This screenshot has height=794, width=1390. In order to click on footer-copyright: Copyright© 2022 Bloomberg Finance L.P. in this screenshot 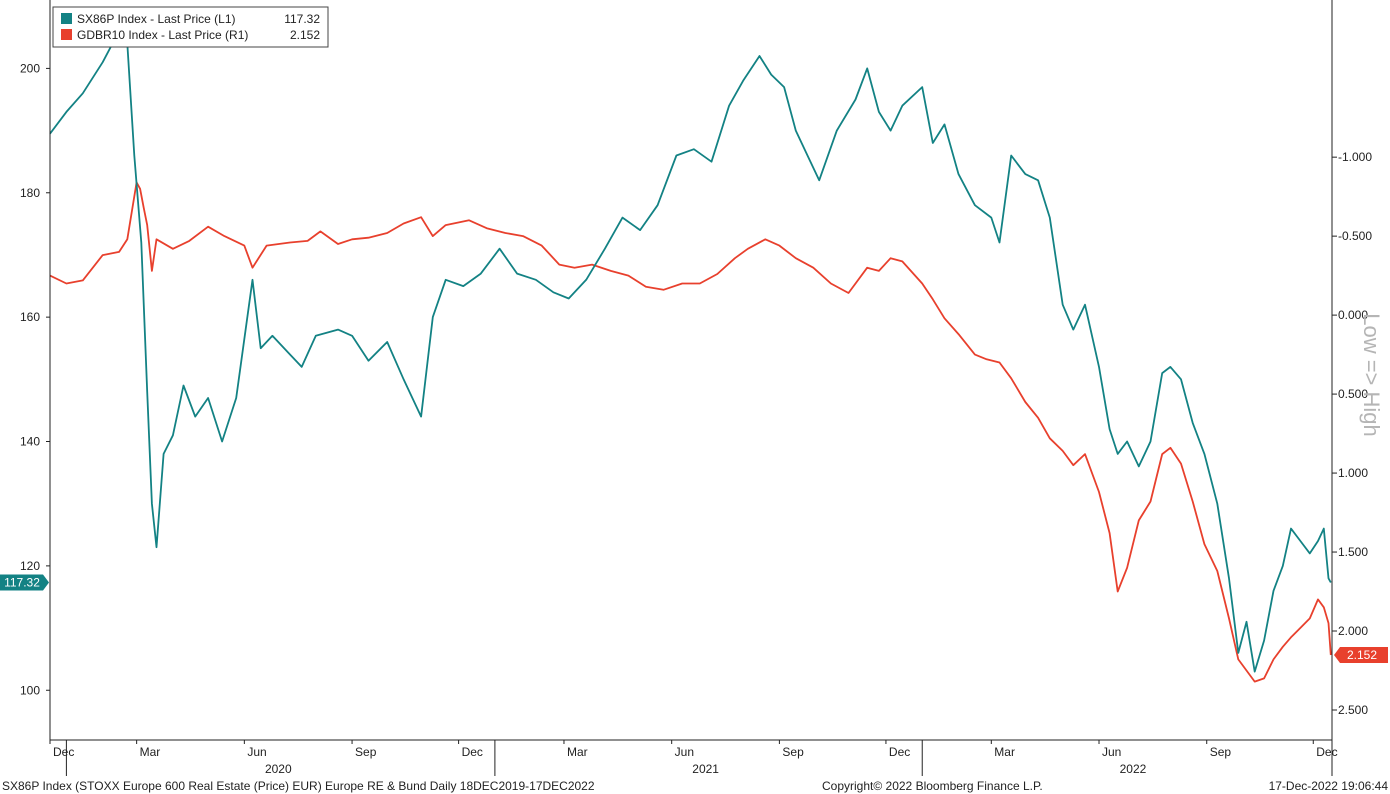, I will do `click(932, 786)`.